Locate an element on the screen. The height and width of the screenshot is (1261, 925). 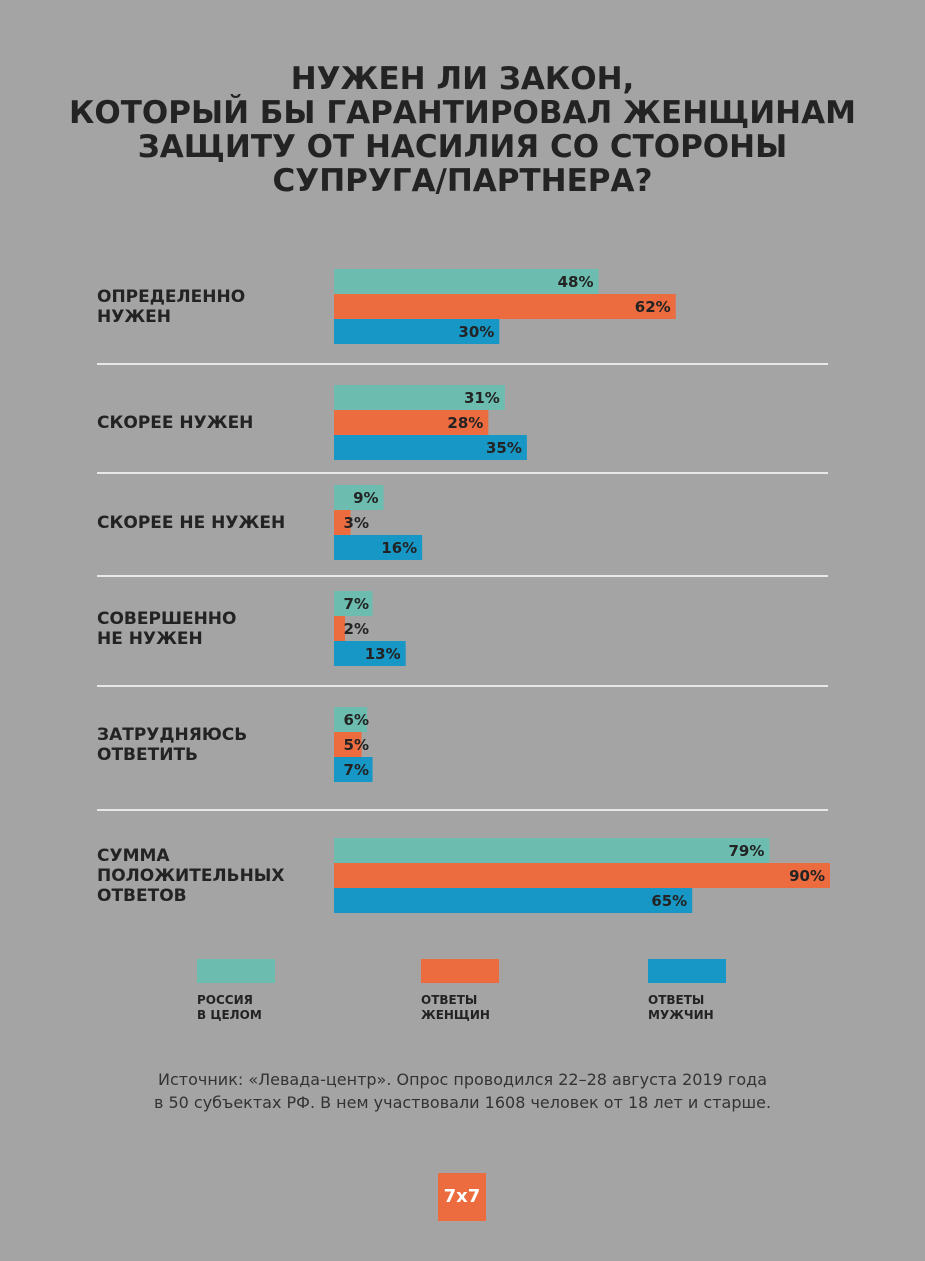
category-label: ЗАТРУДНЯЮСЬ ОТВЕТИТЬ is located at coordinates (172, 744).